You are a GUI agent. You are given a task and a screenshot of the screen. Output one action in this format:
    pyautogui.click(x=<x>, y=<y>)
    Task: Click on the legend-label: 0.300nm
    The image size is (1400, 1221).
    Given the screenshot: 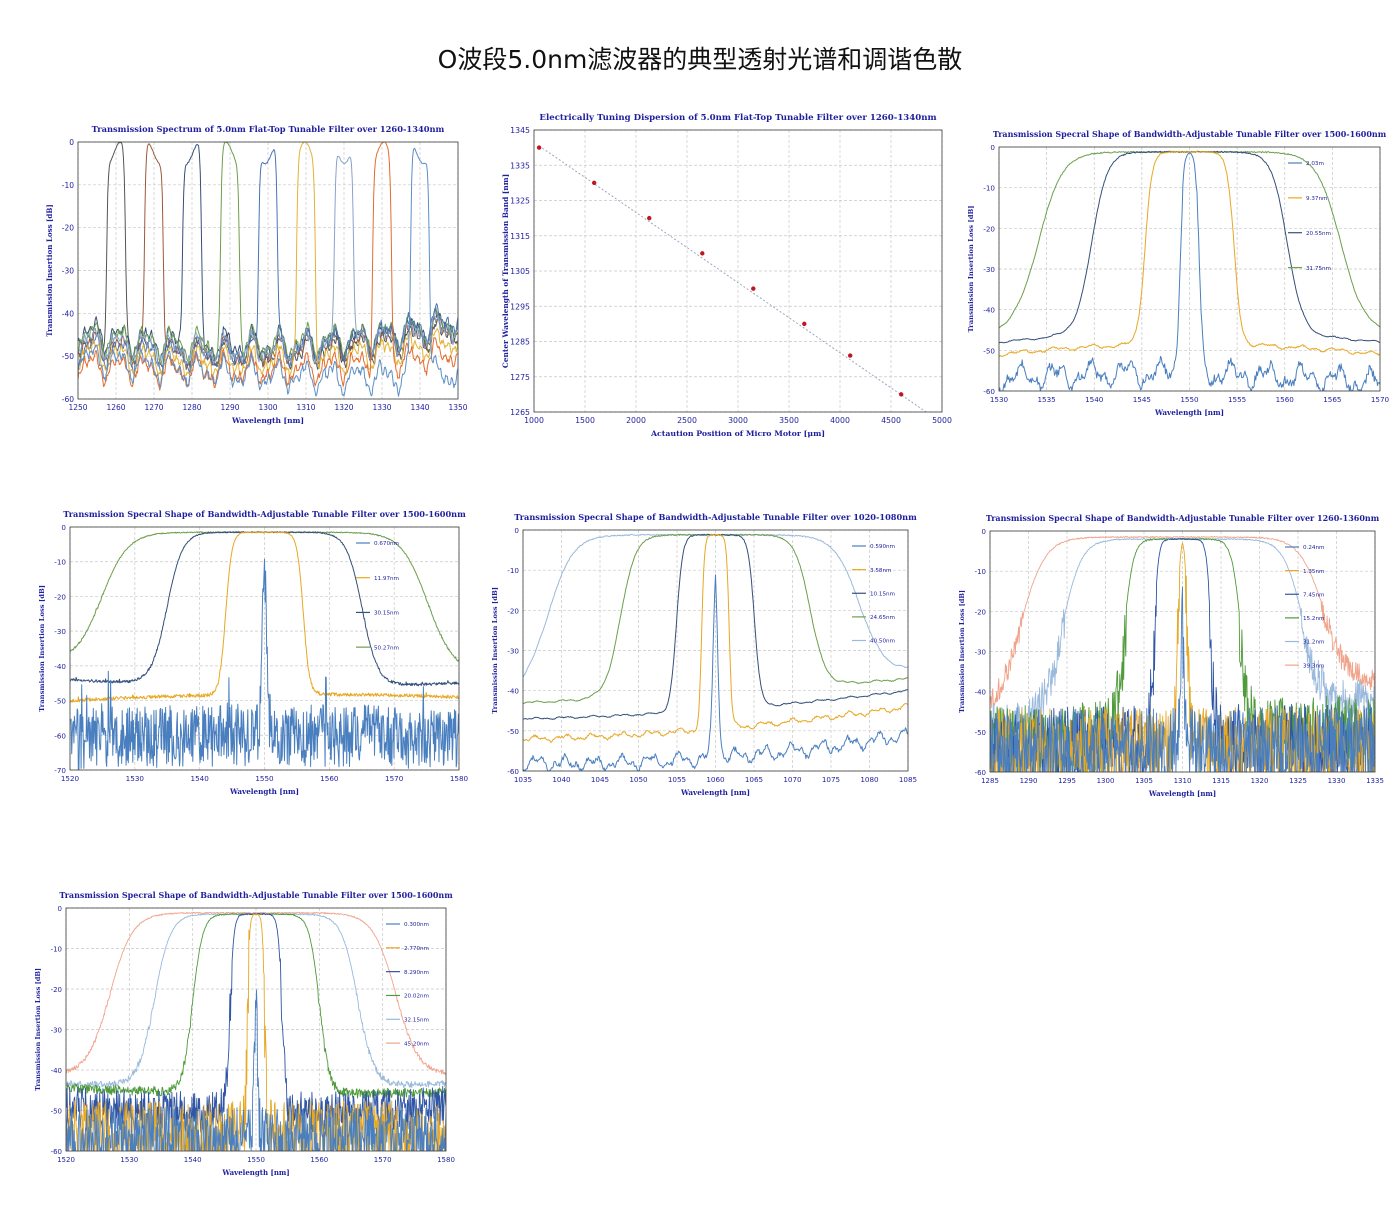 What is the action you would take?
    pyautogui.click(x=416, y=925)
    